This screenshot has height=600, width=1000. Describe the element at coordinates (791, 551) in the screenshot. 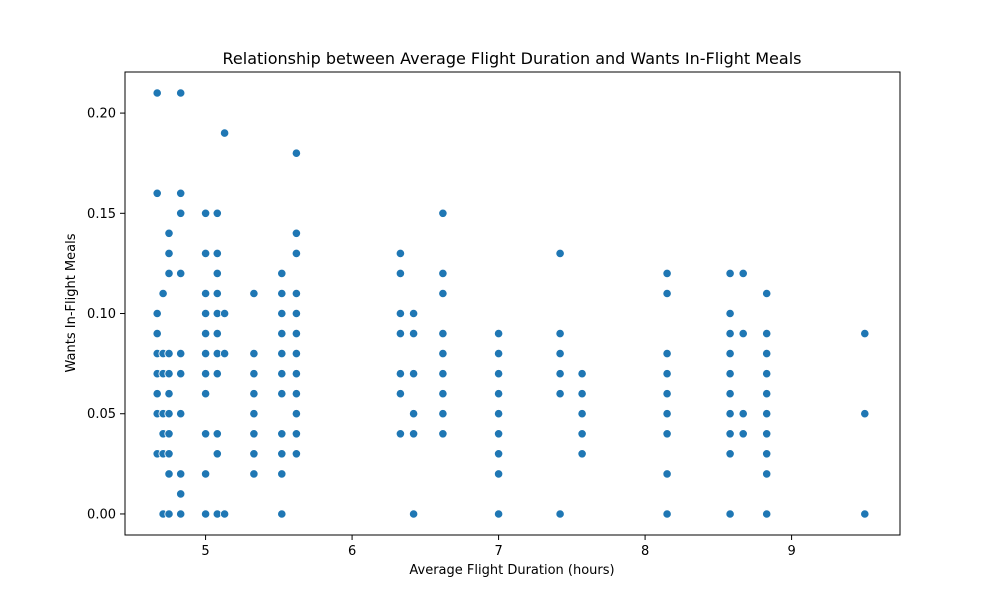

I see `x-tick-label: 9` at that location.